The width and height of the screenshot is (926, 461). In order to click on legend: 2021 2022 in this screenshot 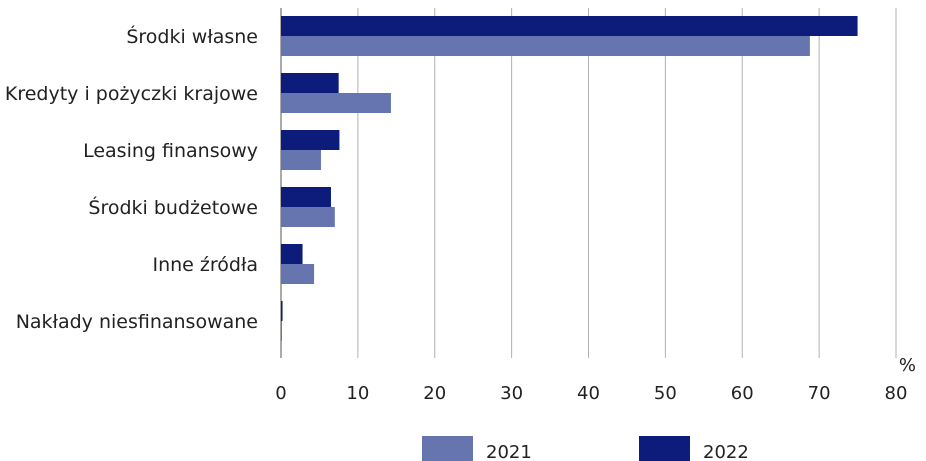, I will do `click(585, 448)`.